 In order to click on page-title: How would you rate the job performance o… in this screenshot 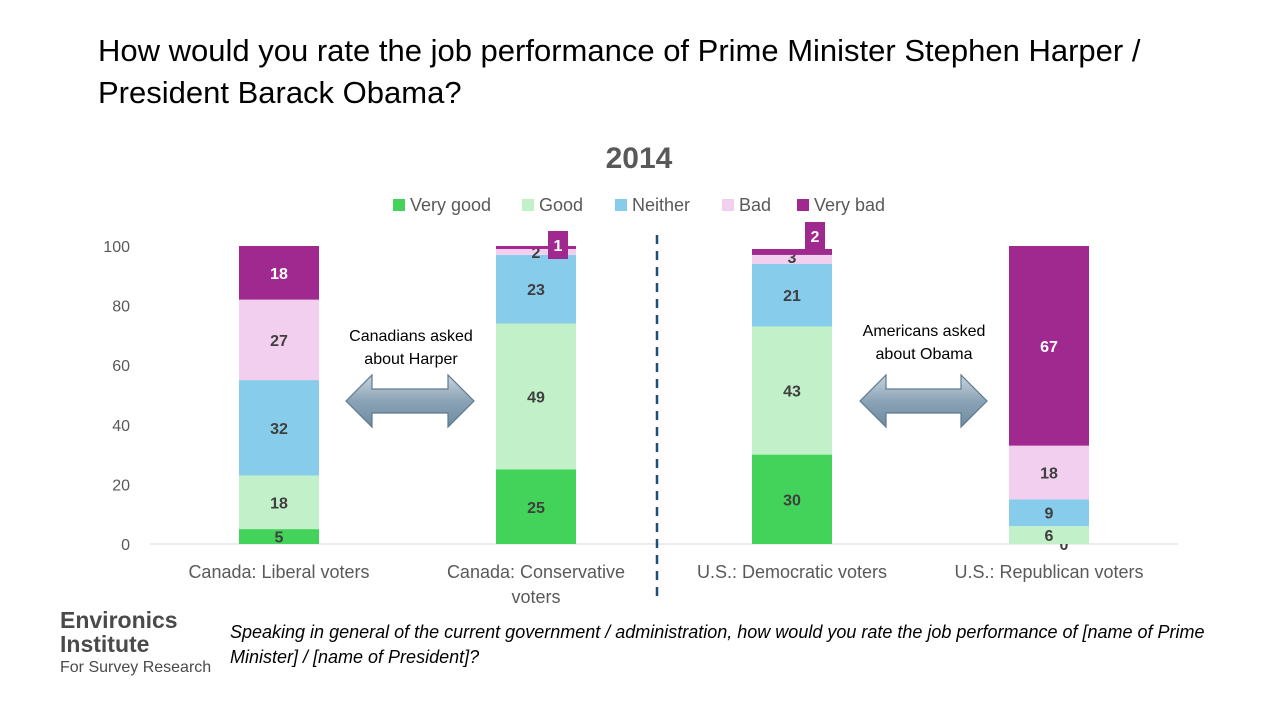, I will do `click(619, 71)`.